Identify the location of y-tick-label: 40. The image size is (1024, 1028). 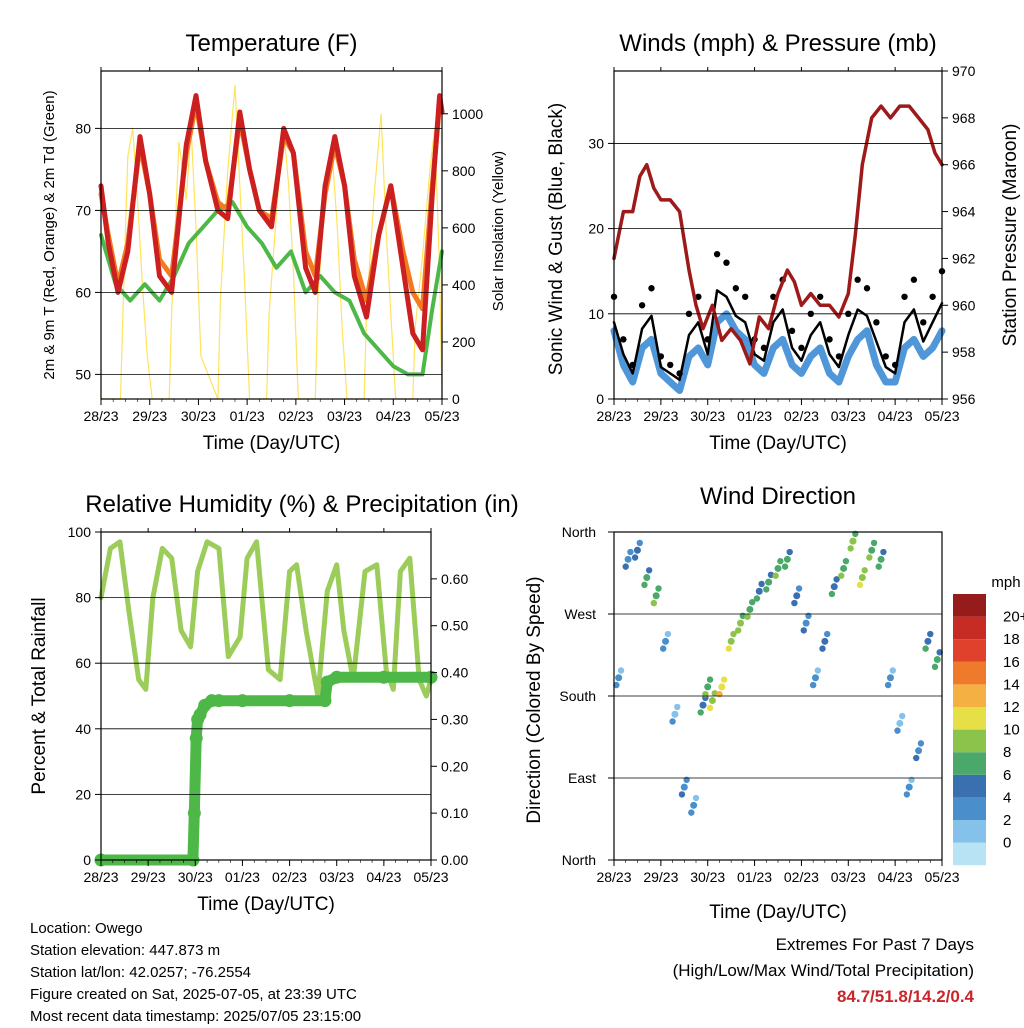
(83, 729).